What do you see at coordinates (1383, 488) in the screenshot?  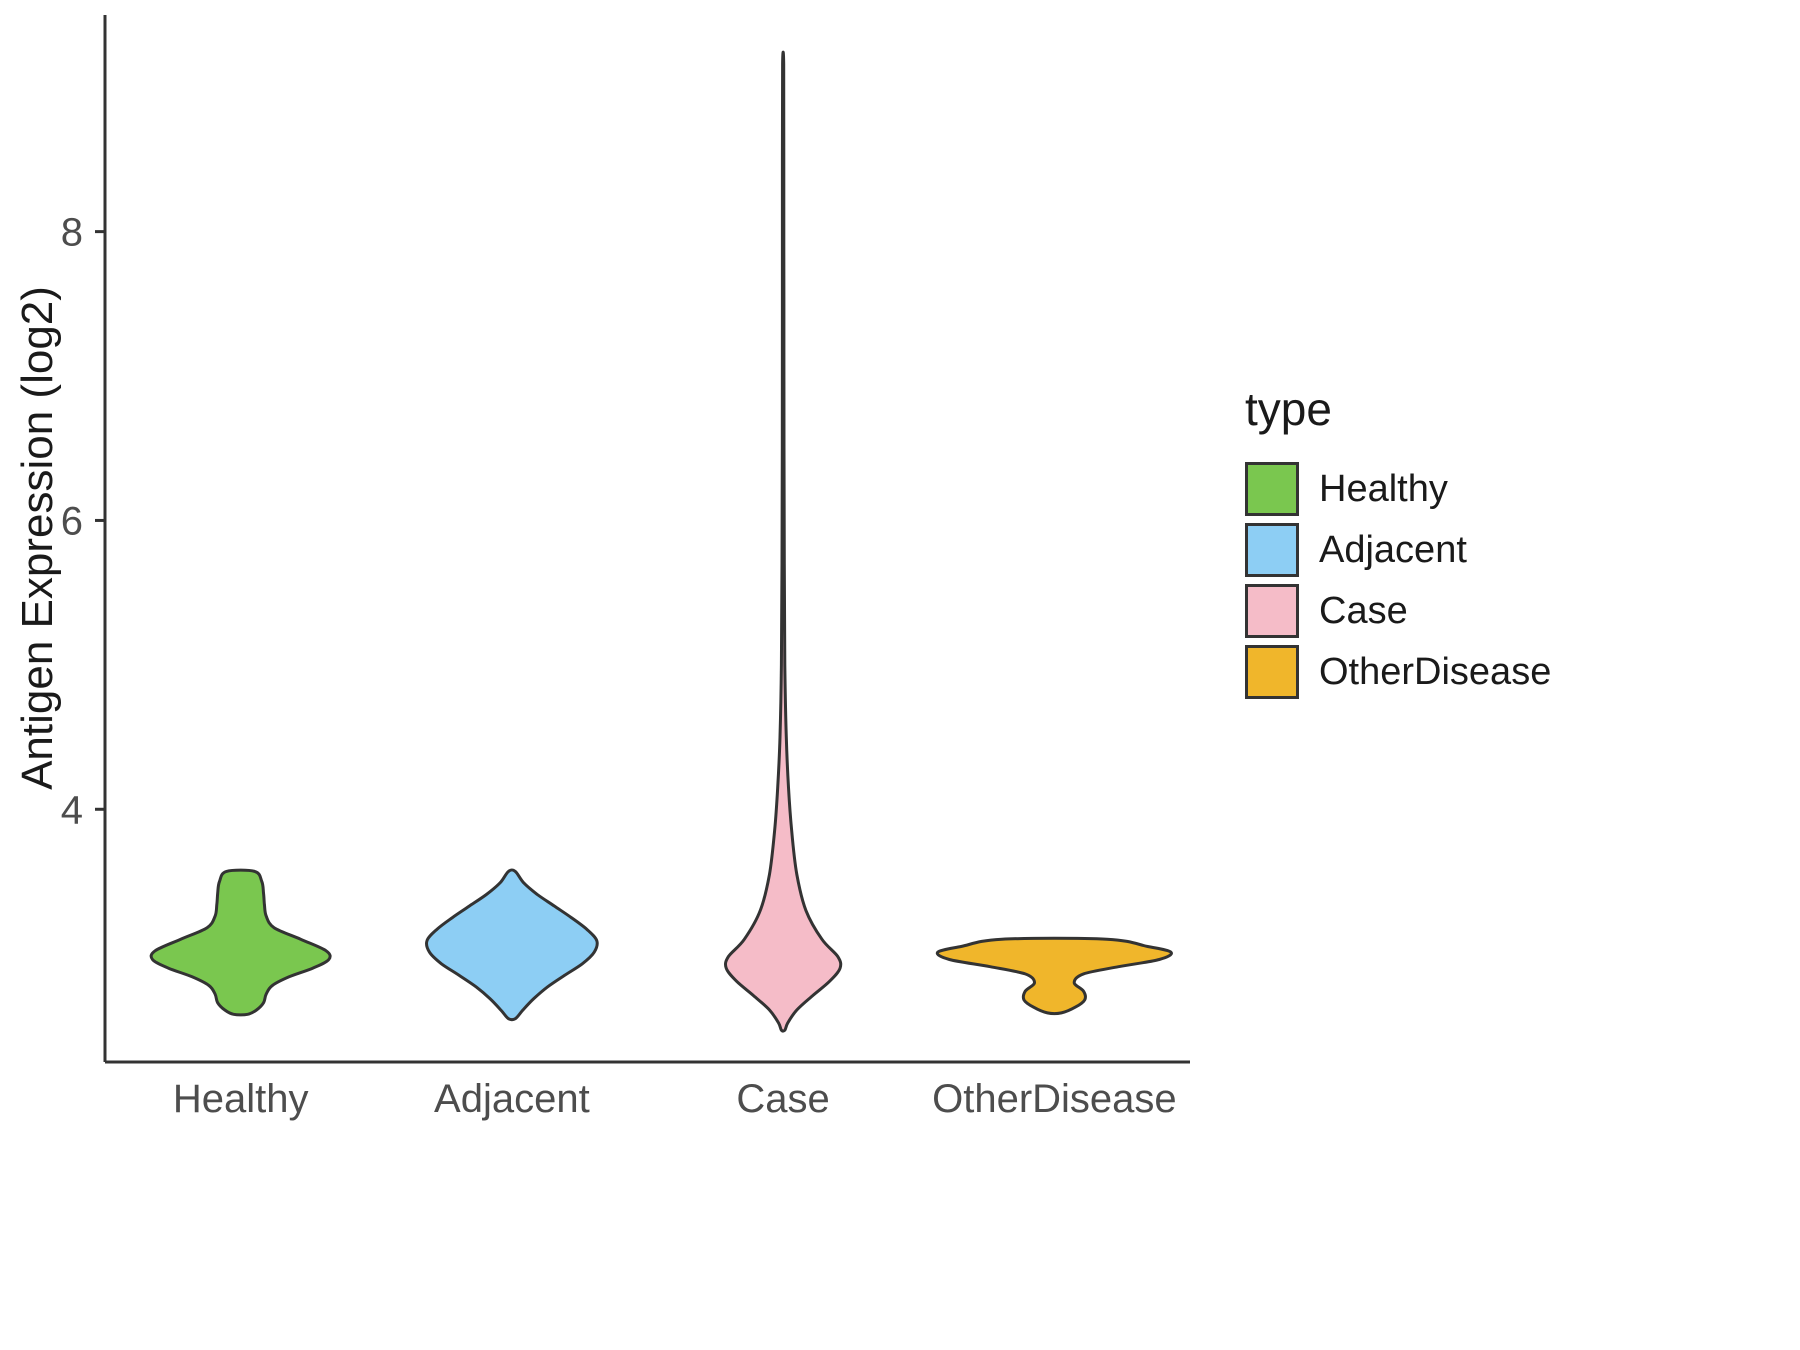 I see `legend-label: Healthy` at bounding box center [1383, 488].